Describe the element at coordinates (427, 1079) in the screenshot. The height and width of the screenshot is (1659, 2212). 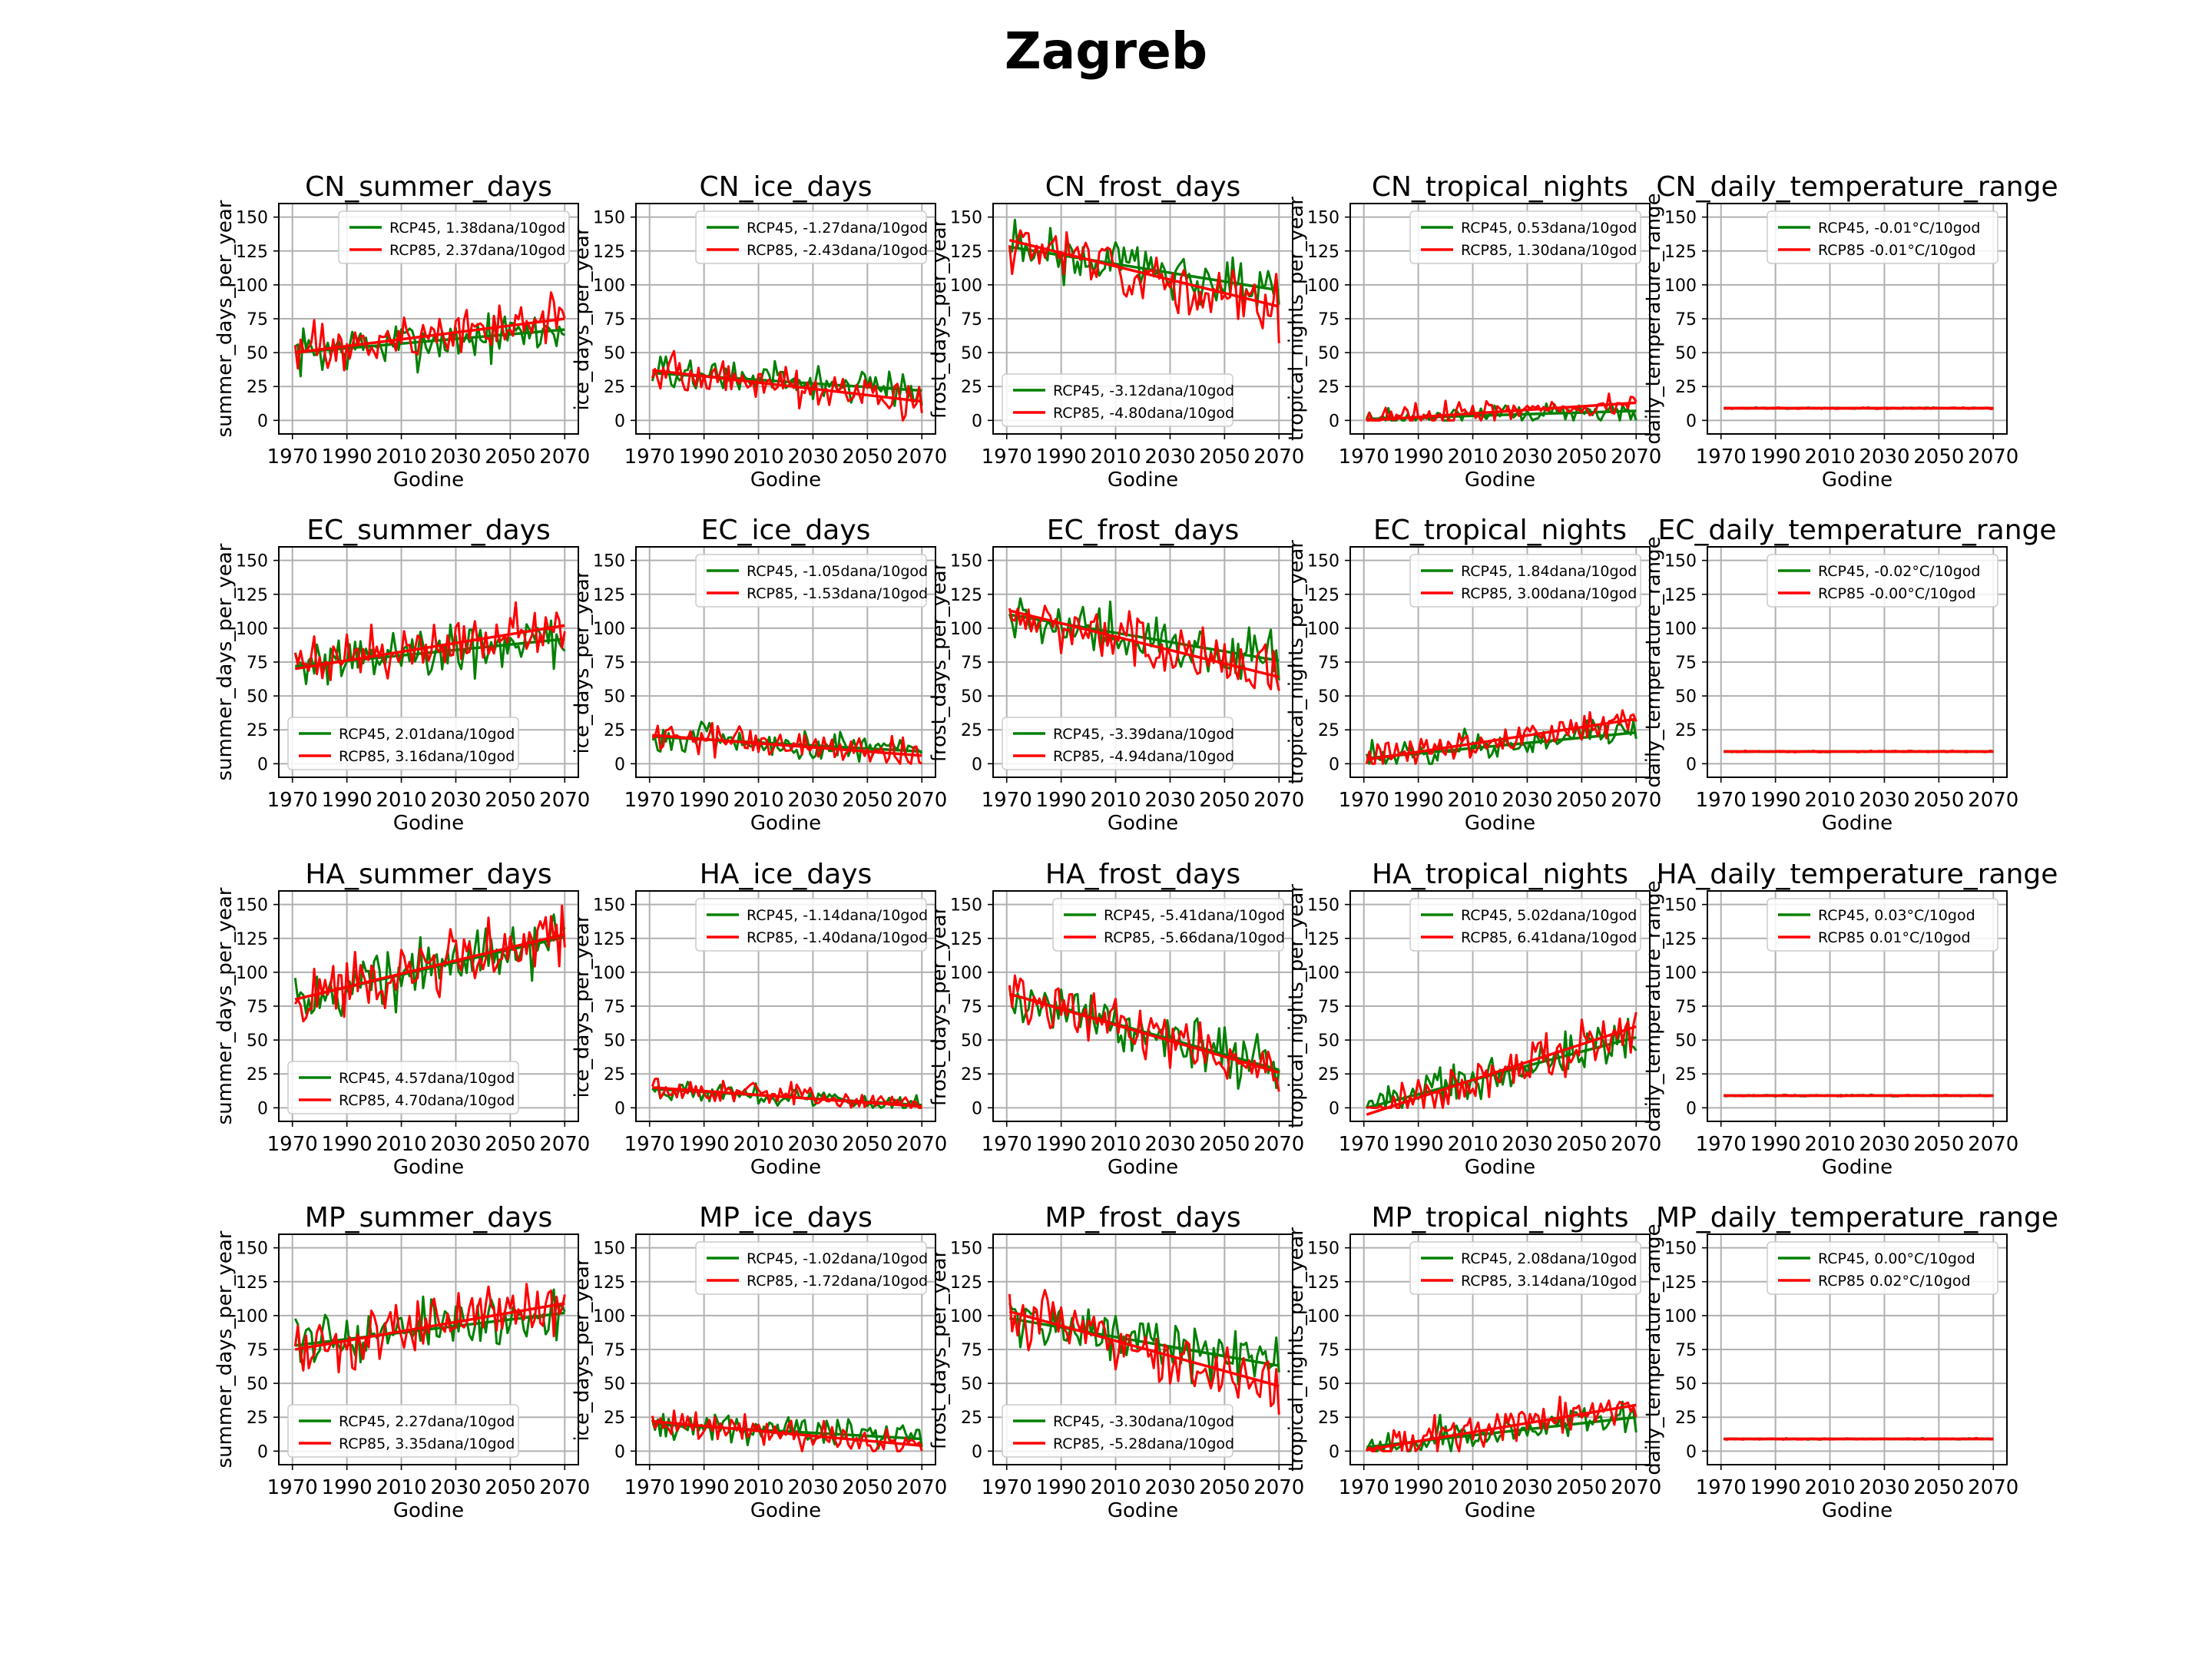
I see `legend-label: RCP45, 4.57dana/10god` at that location.